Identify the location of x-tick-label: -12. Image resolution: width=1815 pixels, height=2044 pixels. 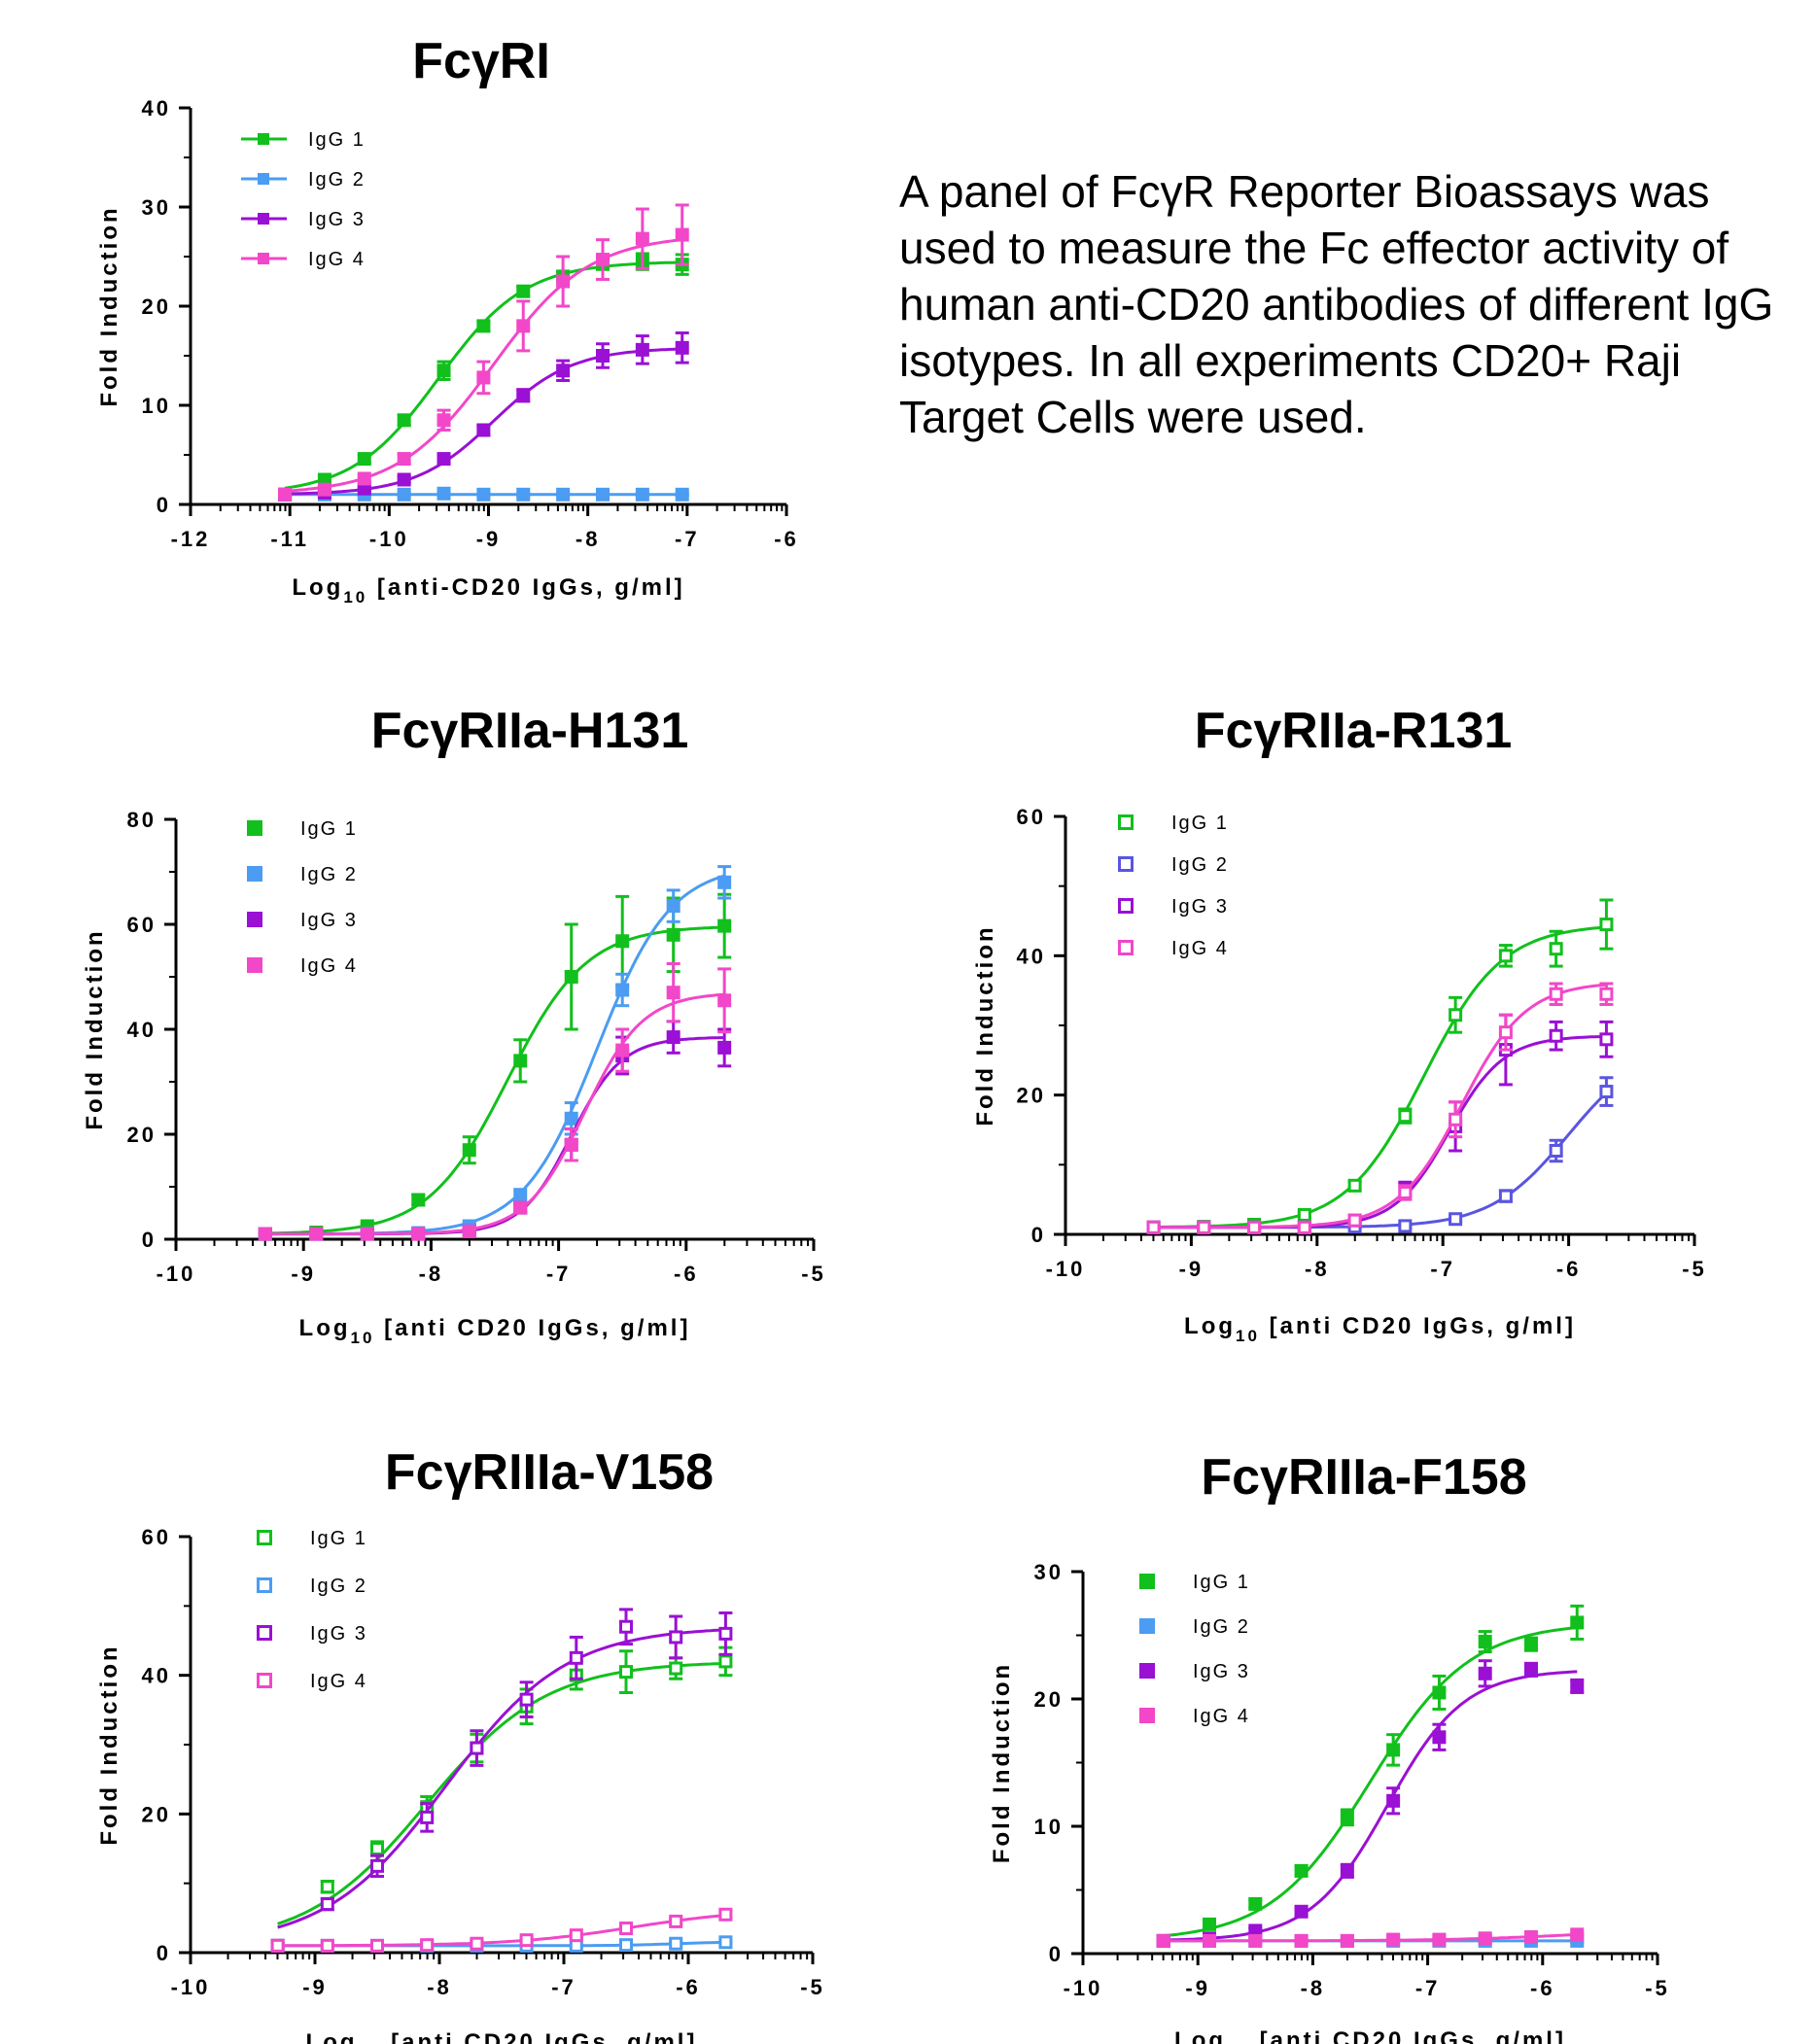
(191, 539).